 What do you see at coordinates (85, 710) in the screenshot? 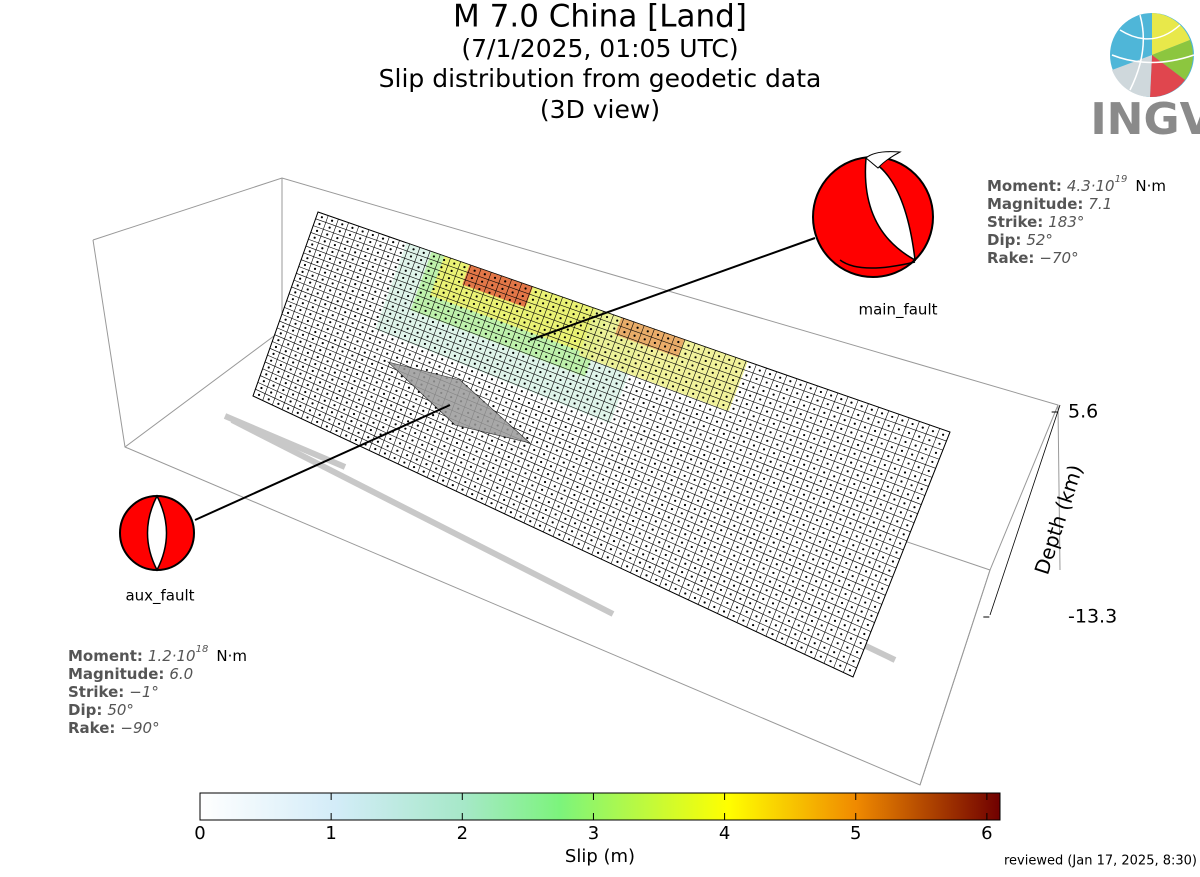
I see `param-label: Dip:` at bounding box center [85, 710].